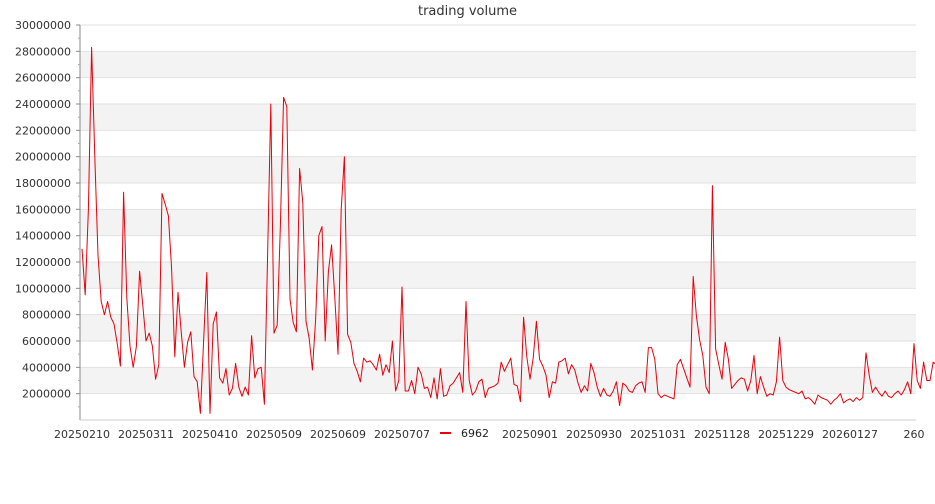 This screenshot has width=935, height=504. Describe the element at coordinates (43, 288) in the screenshot. I see `y-tick-label: 10000000` at that location.